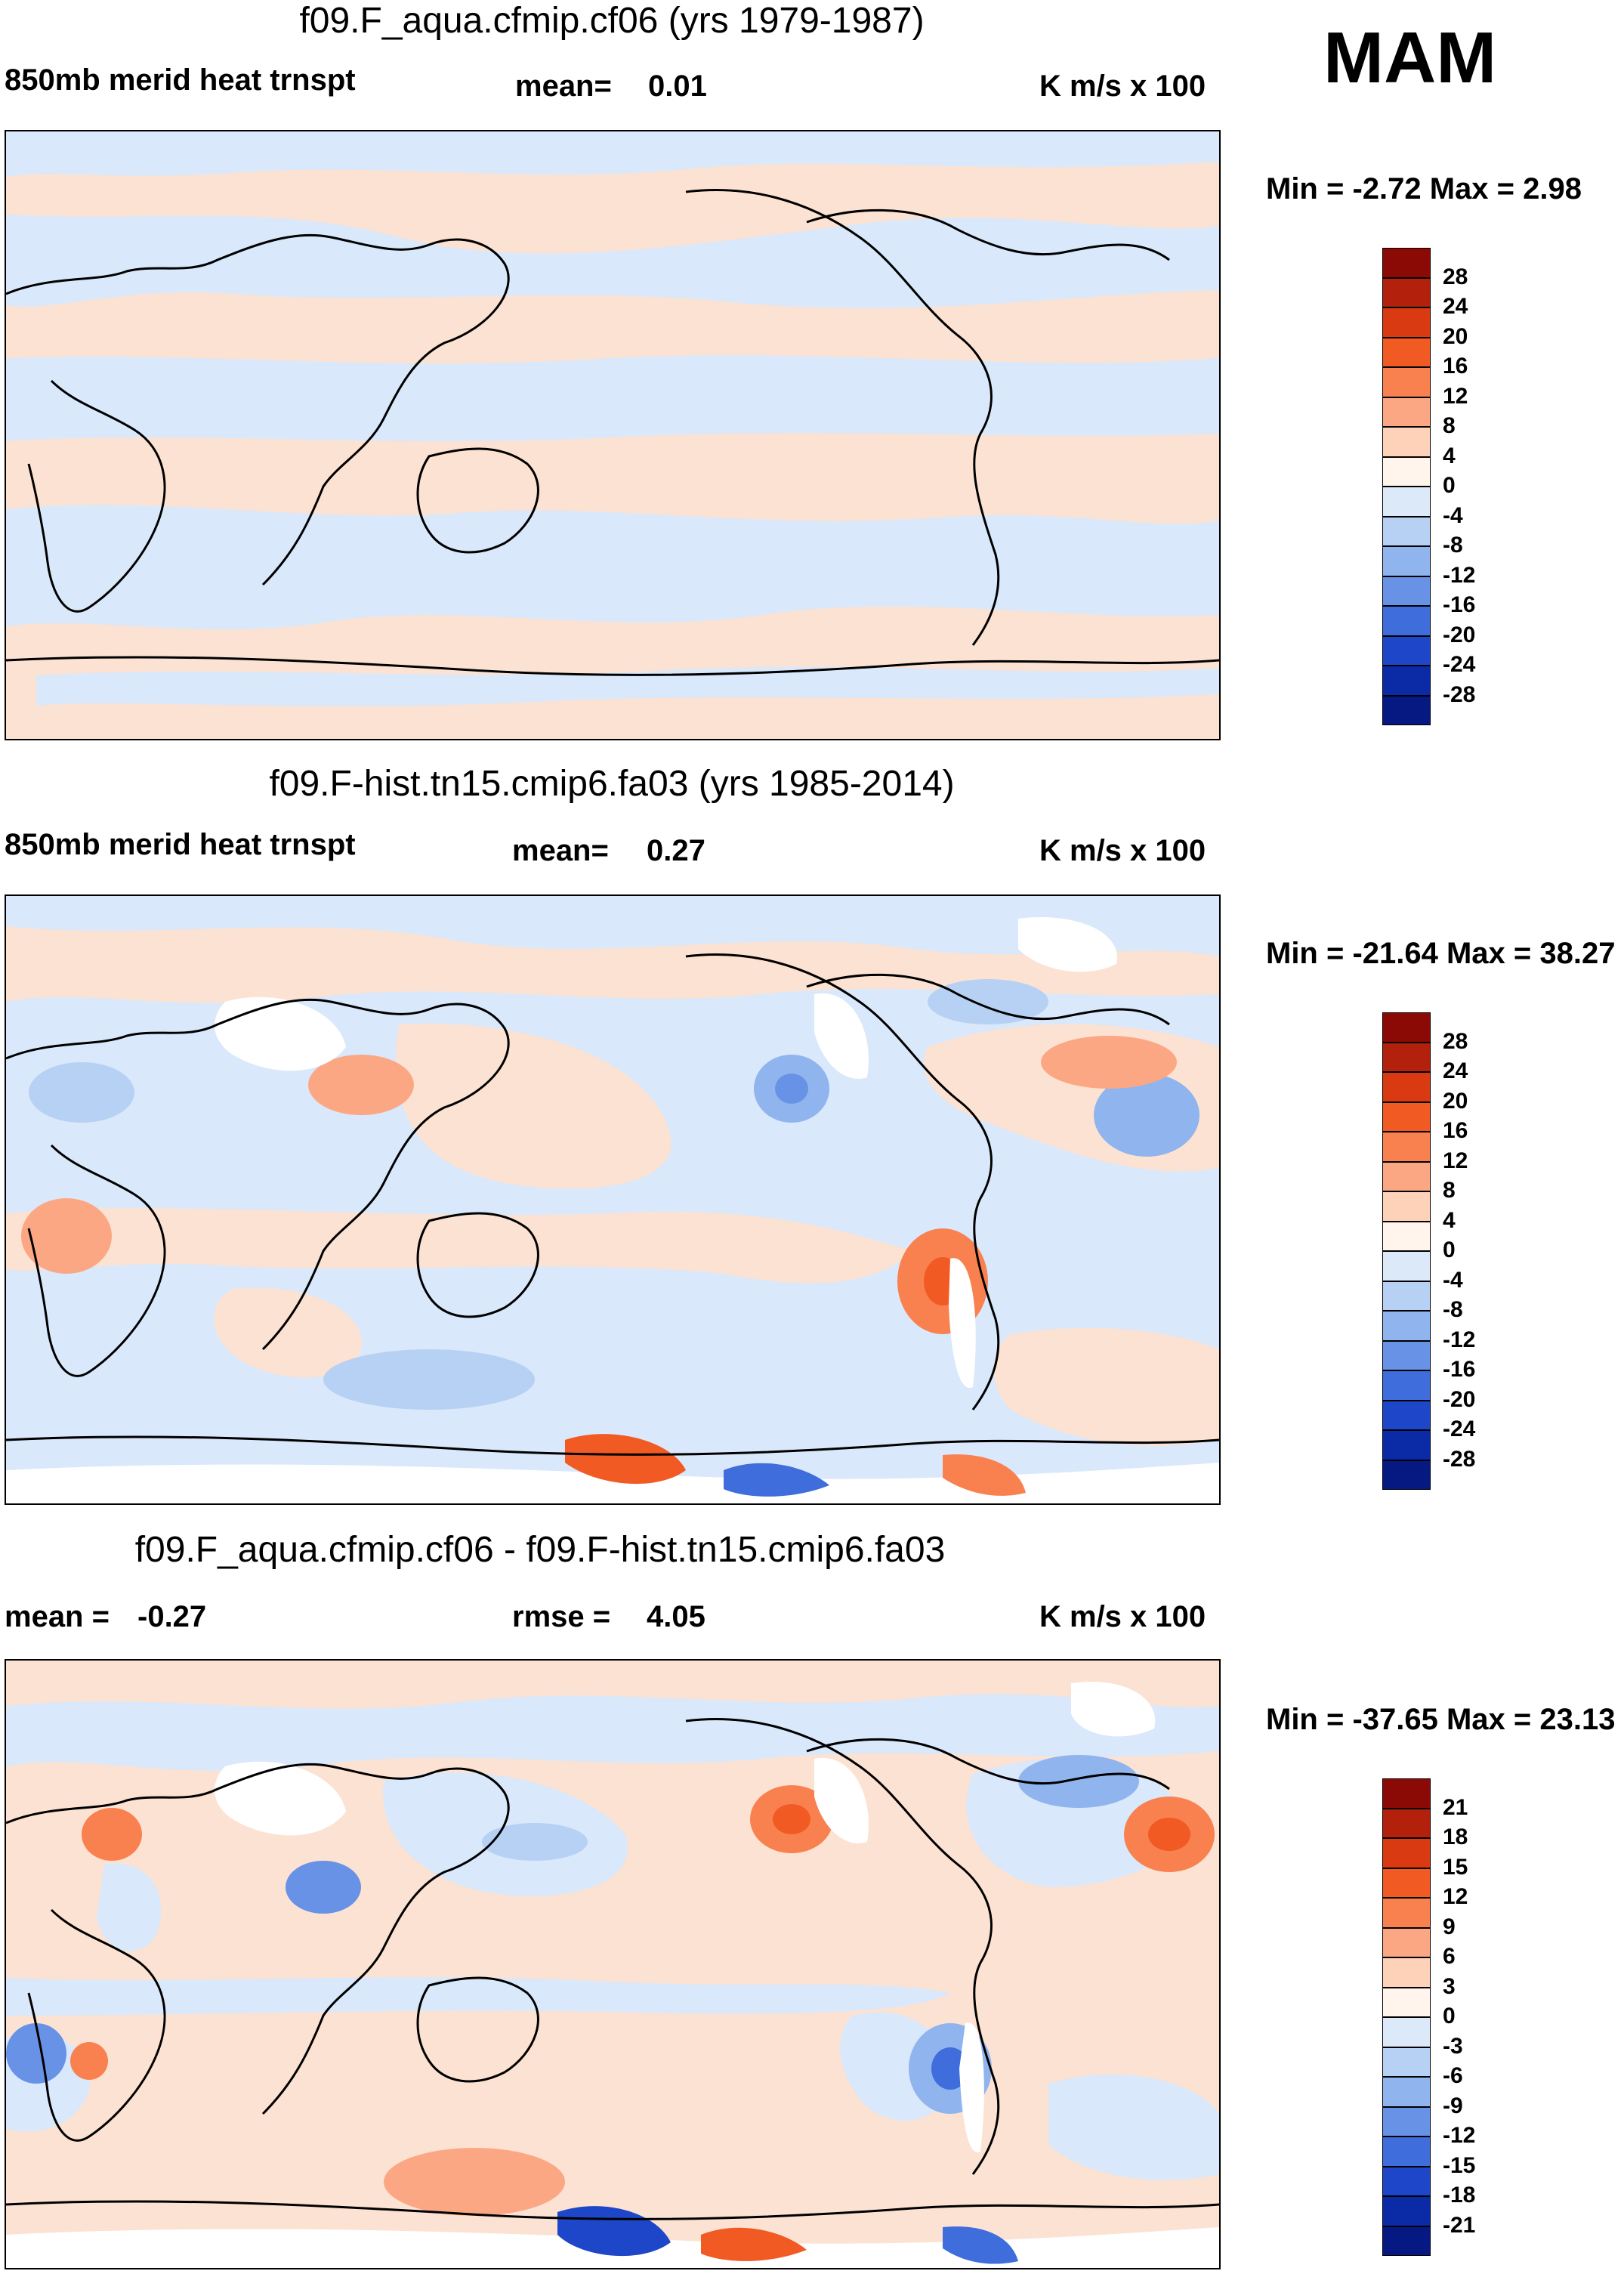 The height and width of the screenshot is (2274, 1624). What do you see at coordinates (180, 844) in the screenshot?
I see `panel-2-variable-label: 850mb merid heat trnspt` at bounding box center [180, 844].